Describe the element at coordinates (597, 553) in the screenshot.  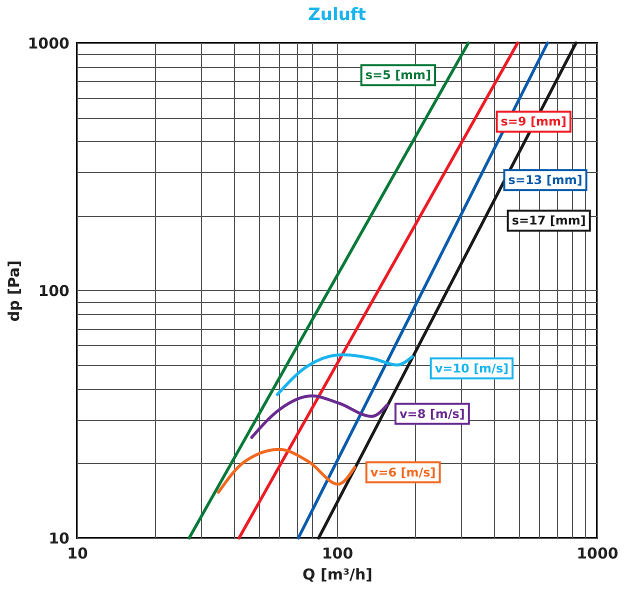
I see `x-tick-label: 1000` at that location.